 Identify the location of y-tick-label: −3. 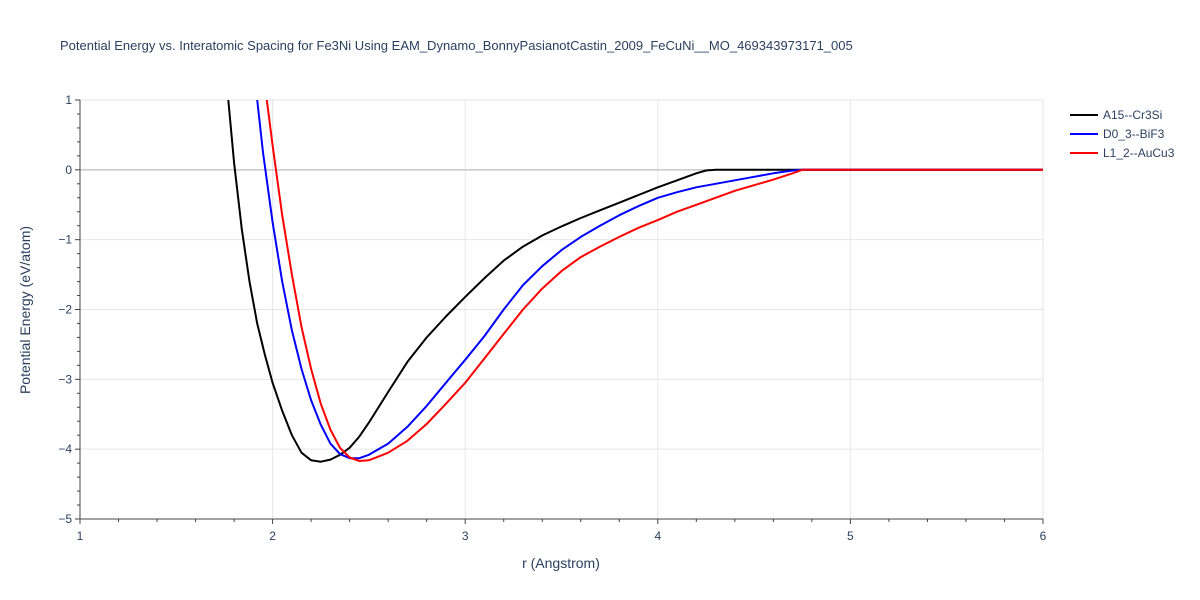
(65, 379).